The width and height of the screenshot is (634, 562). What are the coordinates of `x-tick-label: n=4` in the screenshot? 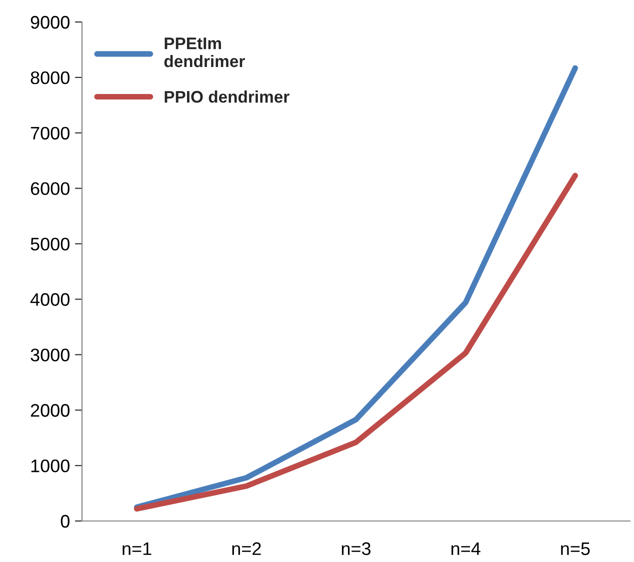 It's located at (465, 548).